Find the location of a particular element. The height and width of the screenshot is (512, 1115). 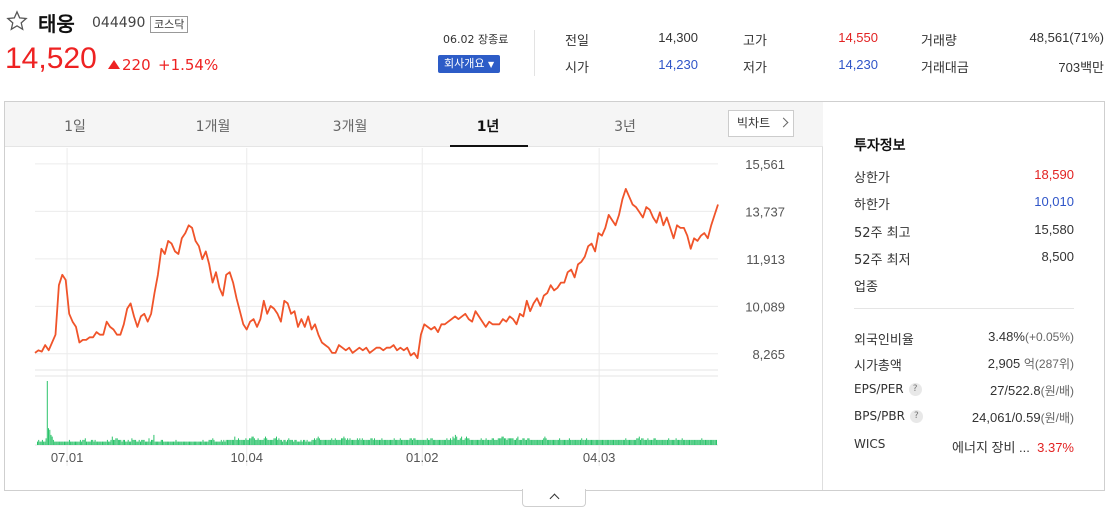

tab-3year: 3년 is located at coordinates (625, 127).